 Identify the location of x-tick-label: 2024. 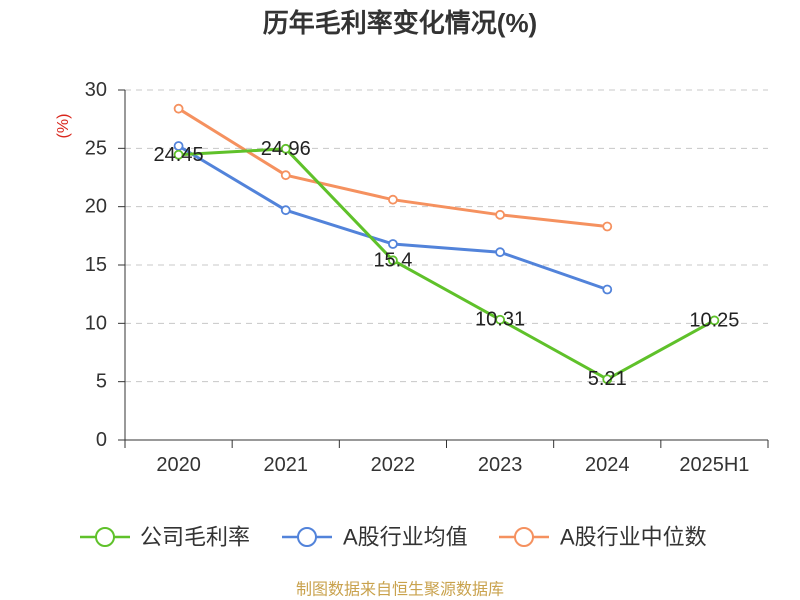
(607, 465).